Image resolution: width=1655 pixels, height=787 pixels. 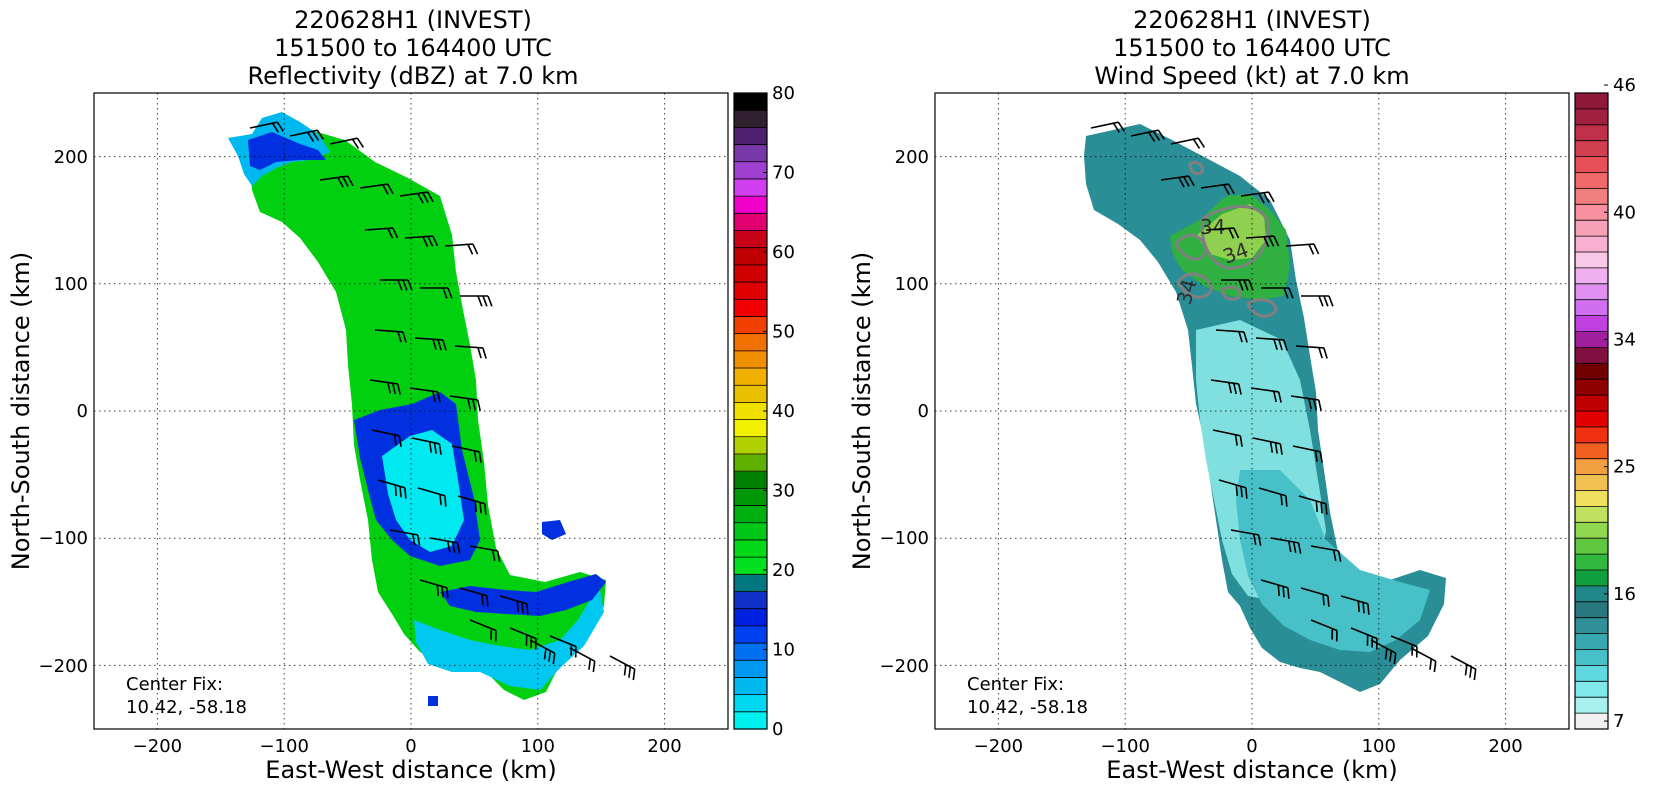 What do you see at coordinates (783, 650) in the screenshot?
I see `colorbar-tick-label: 10` at bounding box center [783, 650].